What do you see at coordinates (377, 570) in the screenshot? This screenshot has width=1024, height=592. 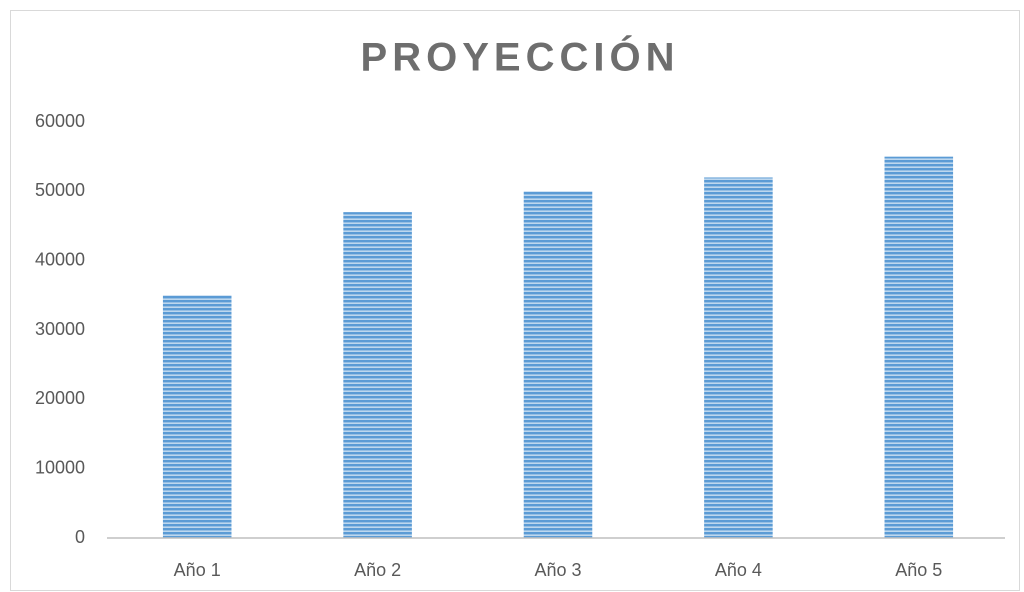 I see `x-tick-label: Año 2` at bounding box center [377, 570].